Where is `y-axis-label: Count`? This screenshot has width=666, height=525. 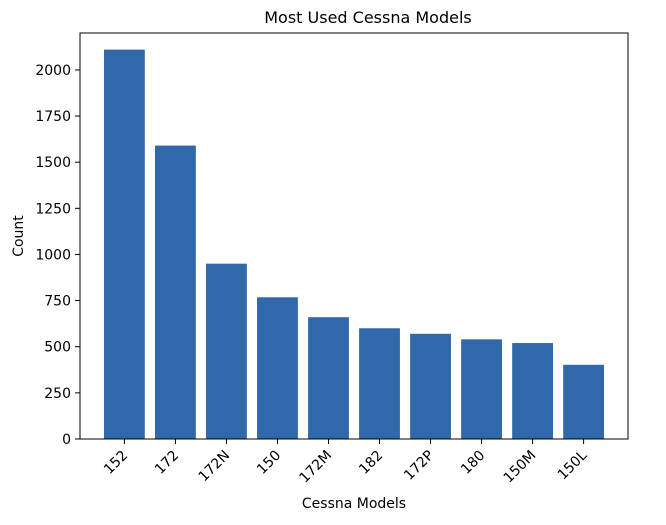 y-axis-label: Count is located at coordinates (19, 236).